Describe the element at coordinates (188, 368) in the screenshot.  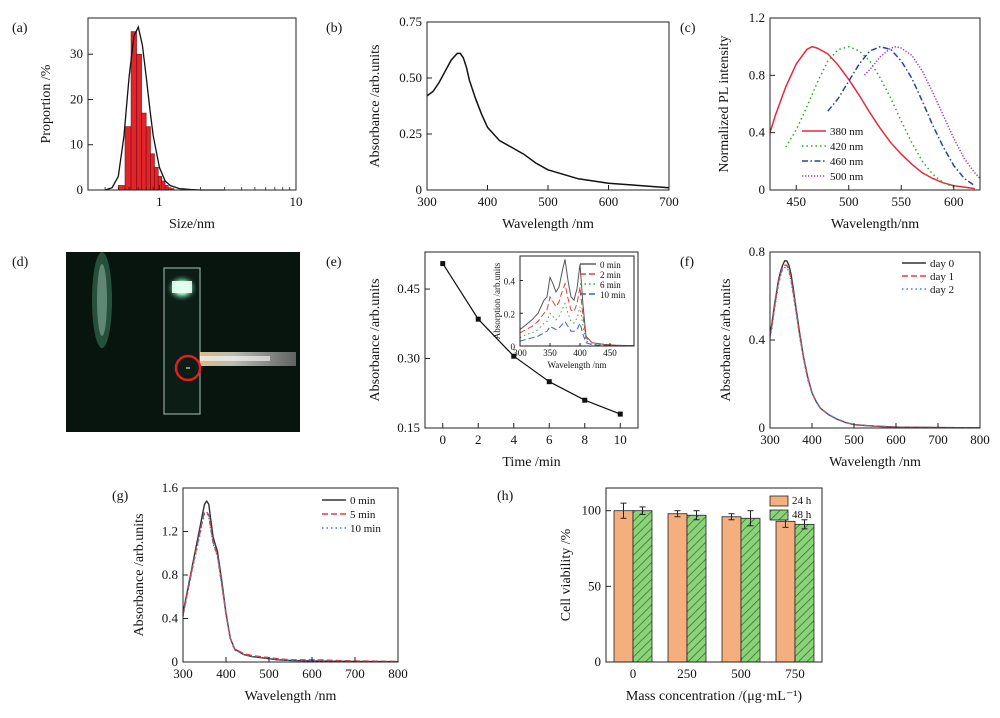
I see `highlight-circle` at that location.